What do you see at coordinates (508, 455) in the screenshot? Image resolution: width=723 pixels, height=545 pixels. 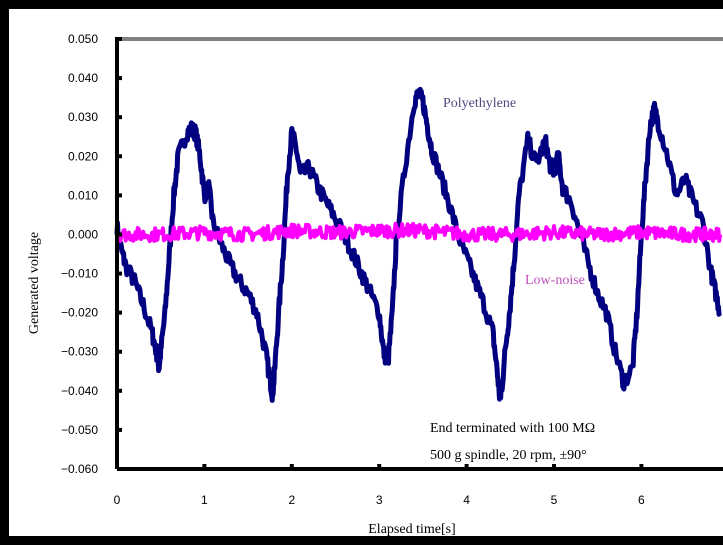 I see `annotation-spindle: 500 g spindle, 20 rpm, ±90°` at bounding box center [508, 455].